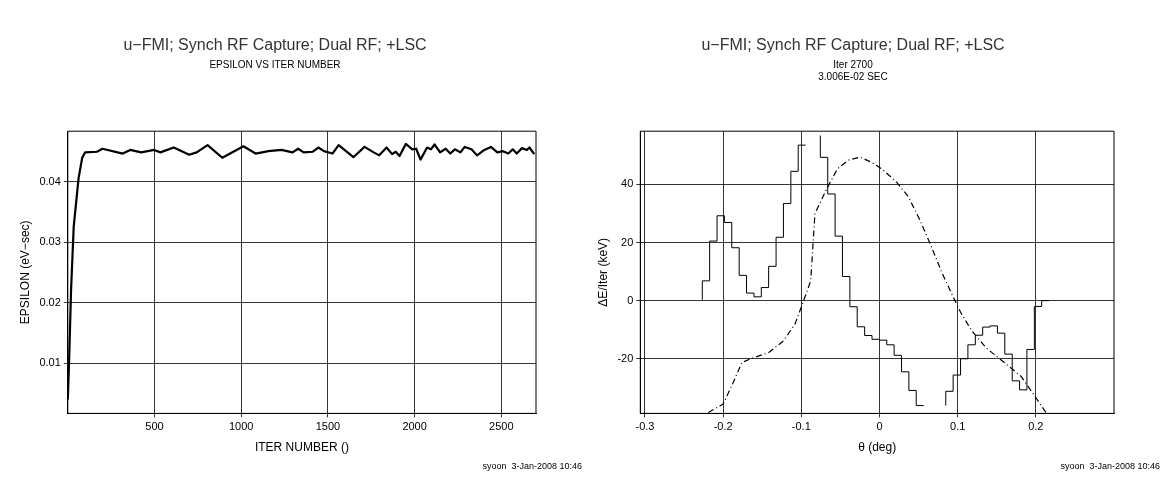  Describe the element at coordinates (958, 426) in the screenshot. I see `x-tick-label: 0.1` at that location.